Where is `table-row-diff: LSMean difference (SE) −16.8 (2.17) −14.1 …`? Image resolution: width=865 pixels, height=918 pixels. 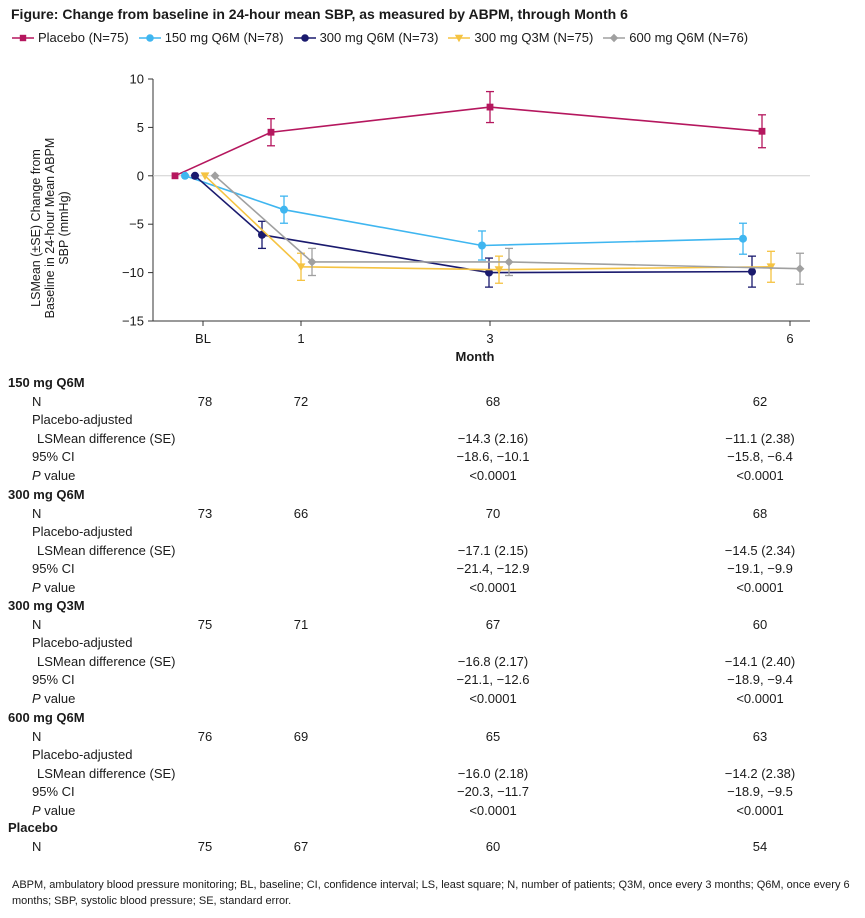
table-row-diff: LSMean difference (SE) −16.8 (2.17) −14.1 … is located at coordinates (432, 663).